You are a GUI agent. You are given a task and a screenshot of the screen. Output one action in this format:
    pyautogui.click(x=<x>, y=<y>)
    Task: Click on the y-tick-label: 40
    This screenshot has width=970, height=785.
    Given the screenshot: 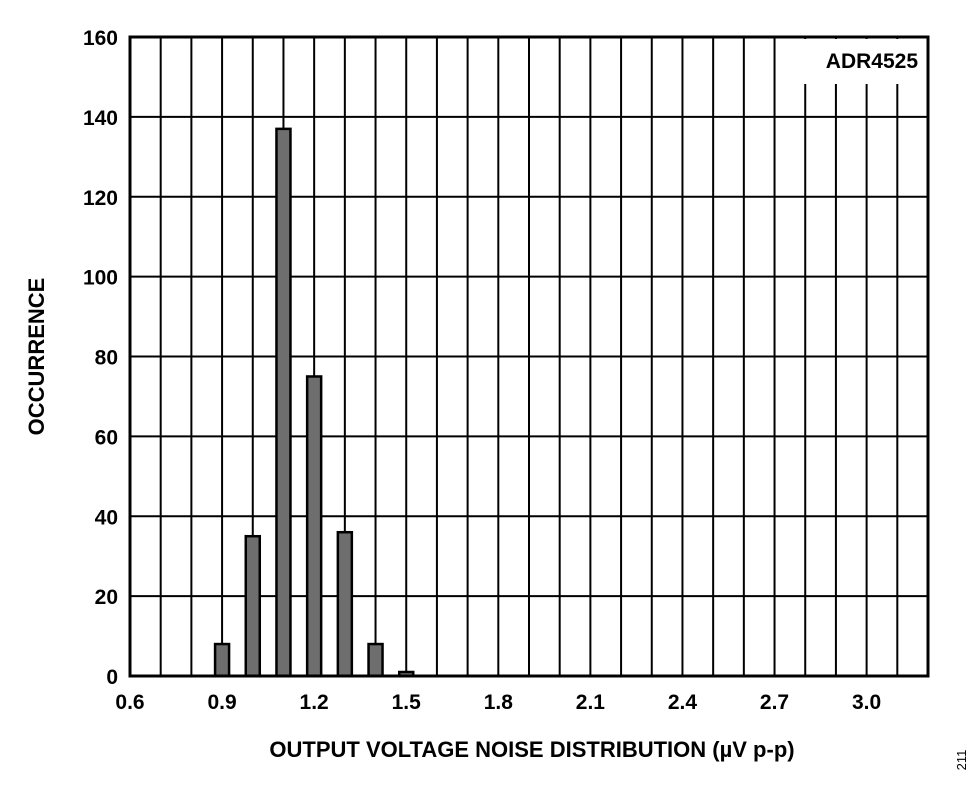 What is the action you would take?
    pyautogui.click(x=106, y=517)
    